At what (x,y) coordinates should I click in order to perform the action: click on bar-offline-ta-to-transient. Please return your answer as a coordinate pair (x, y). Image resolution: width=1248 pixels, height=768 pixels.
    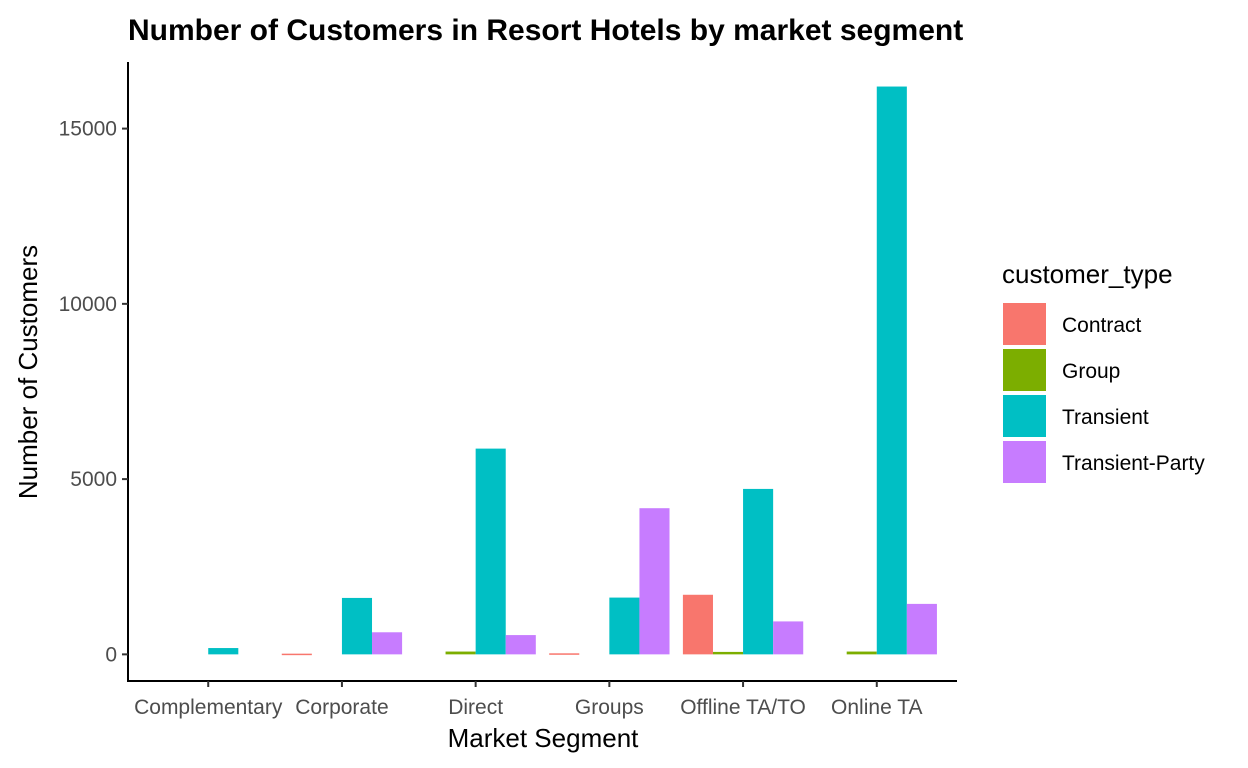
    Looking at the image, I should click on (758, 571).